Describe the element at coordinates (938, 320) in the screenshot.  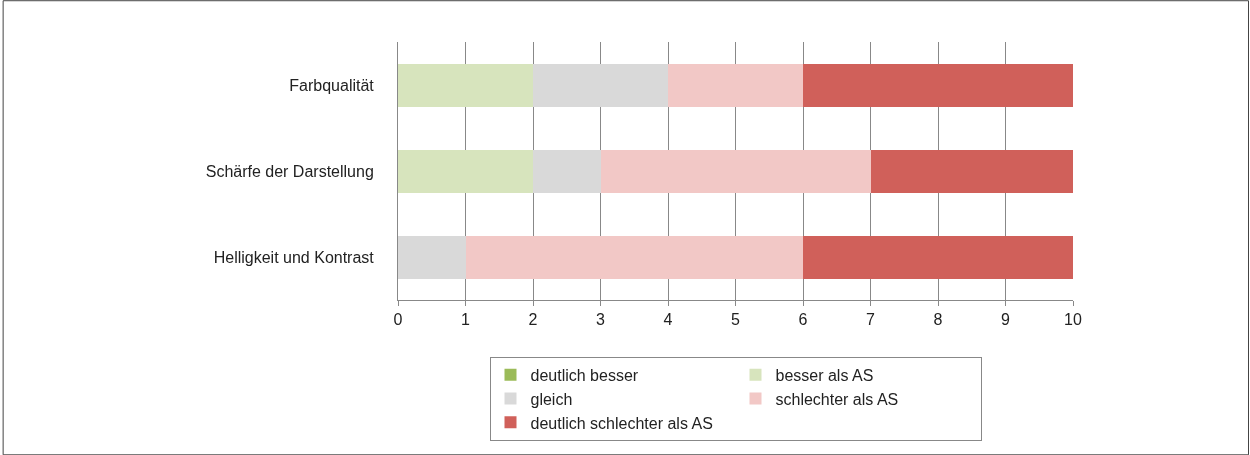
I see `x-tick-label: 8` at that location.